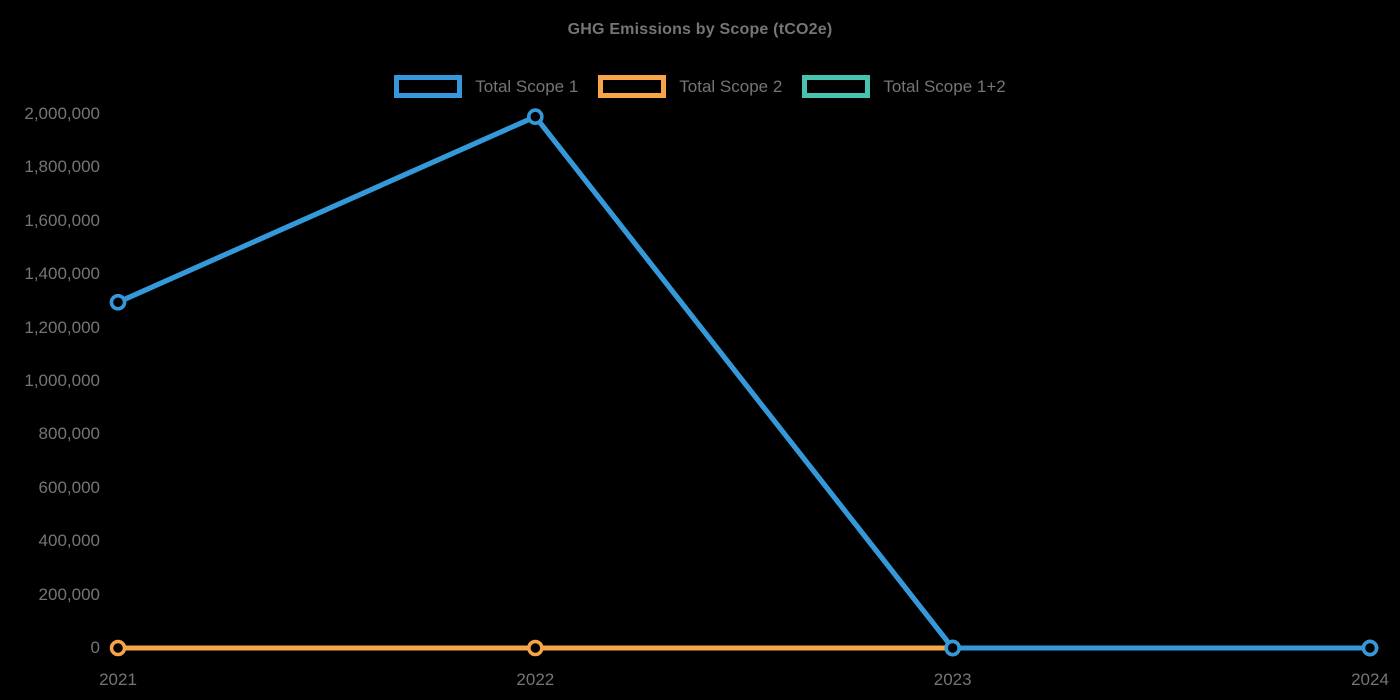 The height and width of the screenshot is (700, 1400). Describe the element at coordinates (69, 594) in the screenshot. I see `y-tick-label: 200,000` at that location.